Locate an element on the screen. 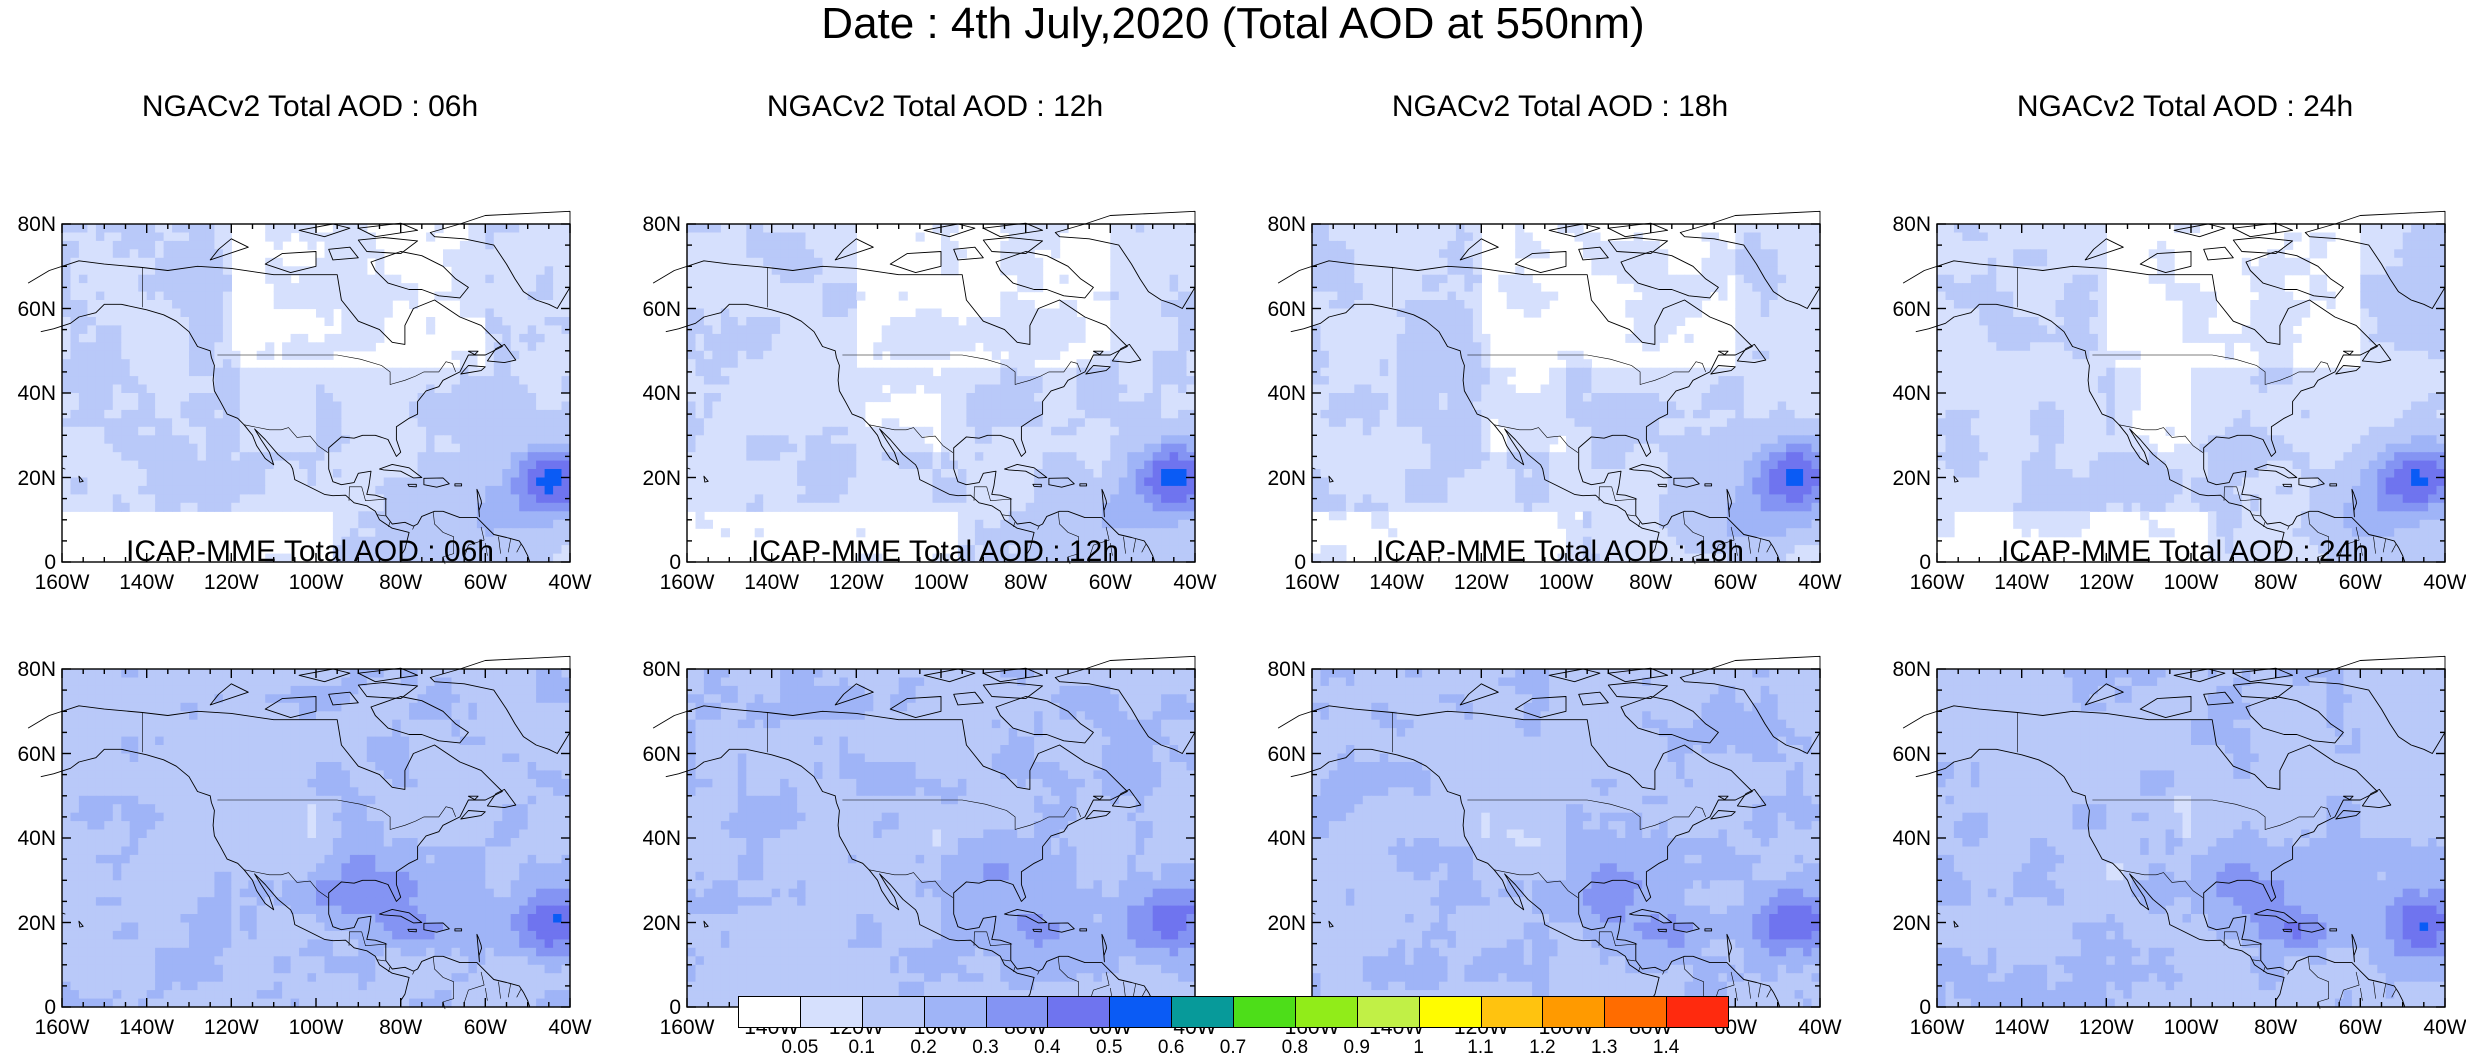  colorbar-label: 1.3 is located at coordinates (1604, 1047).